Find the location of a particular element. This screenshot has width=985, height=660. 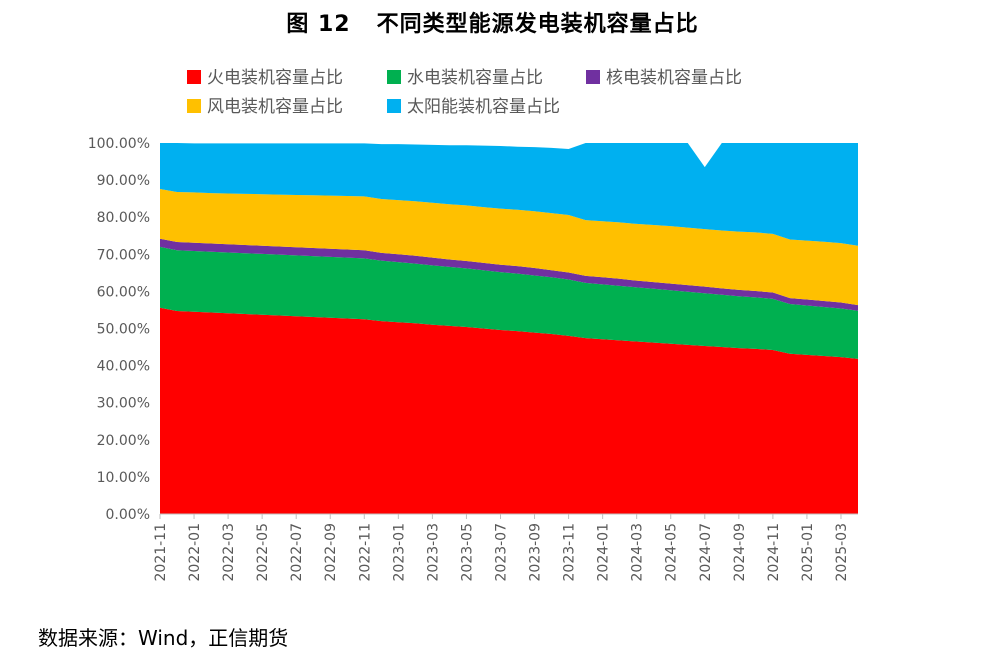

y-tick-label: 100.00% is located at coordinates (119, 144).